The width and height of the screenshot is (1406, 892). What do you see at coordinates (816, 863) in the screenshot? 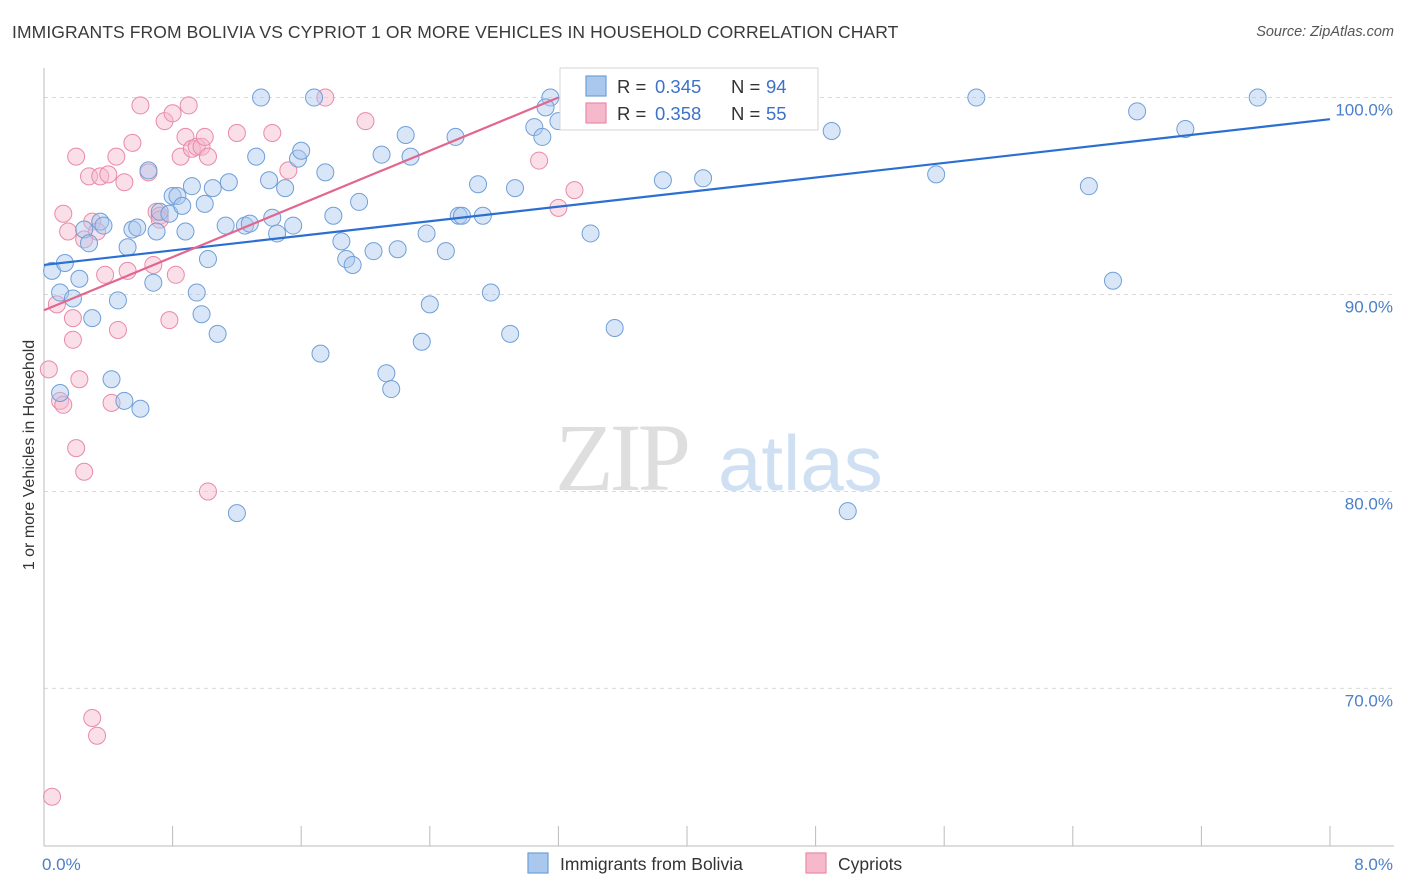
I see `series-legend-swatch-cypriots` at bounding box center [816, 863].